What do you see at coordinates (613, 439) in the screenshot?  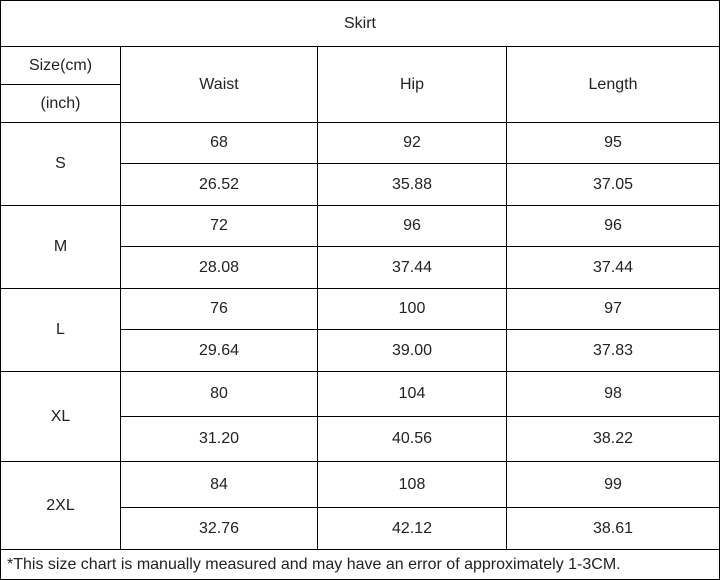 I see `inch-value: 38.22` at bounding box center [613, 439].